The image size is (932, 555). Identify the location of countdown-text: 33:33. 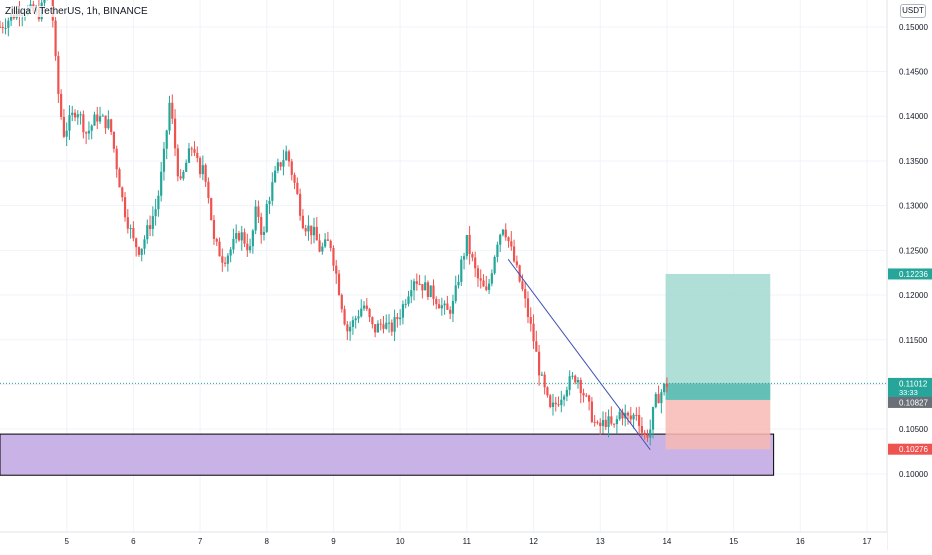
(908, 392).